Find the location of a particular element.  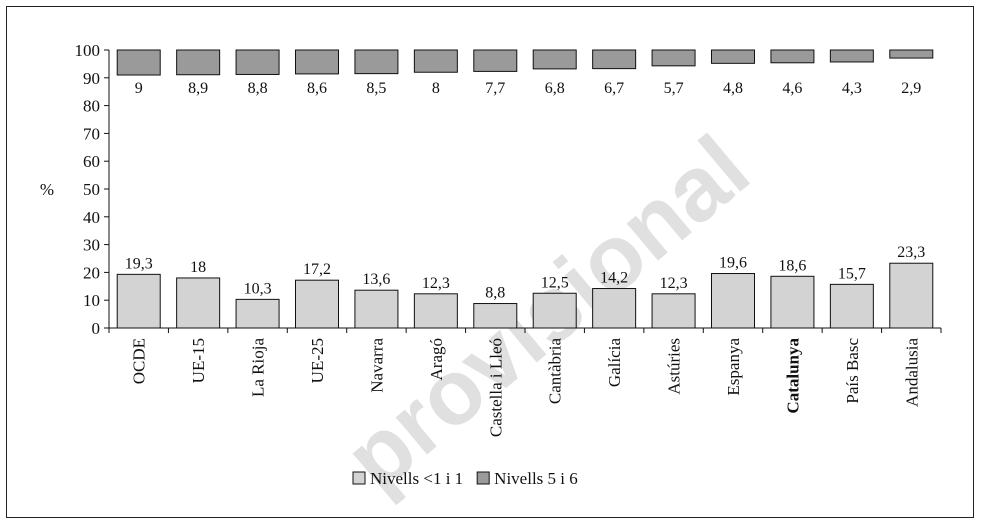

y-tick-label: 60 is located at coordinates (91, 161).